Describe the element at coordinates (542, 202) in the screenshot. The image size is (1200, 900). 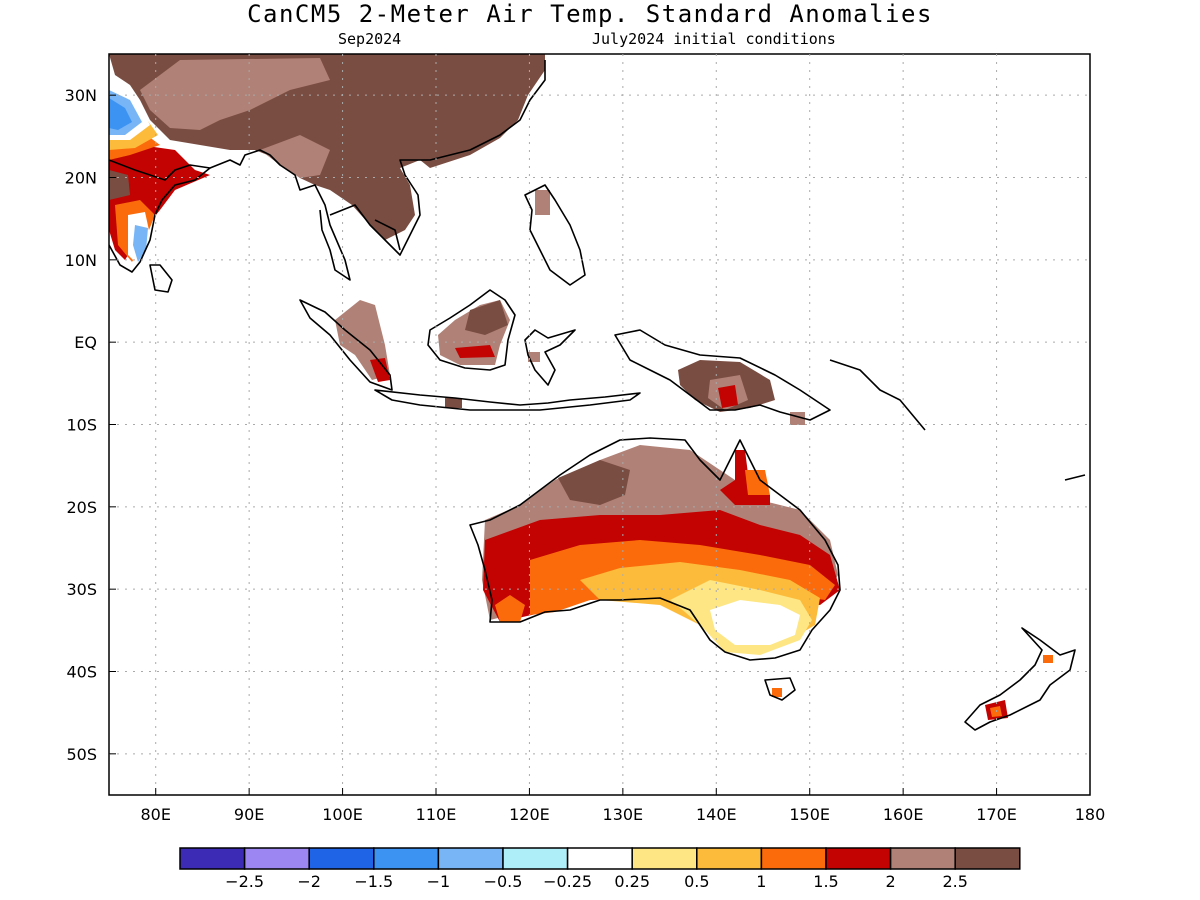
I see `philippines-anomaly` at that location.